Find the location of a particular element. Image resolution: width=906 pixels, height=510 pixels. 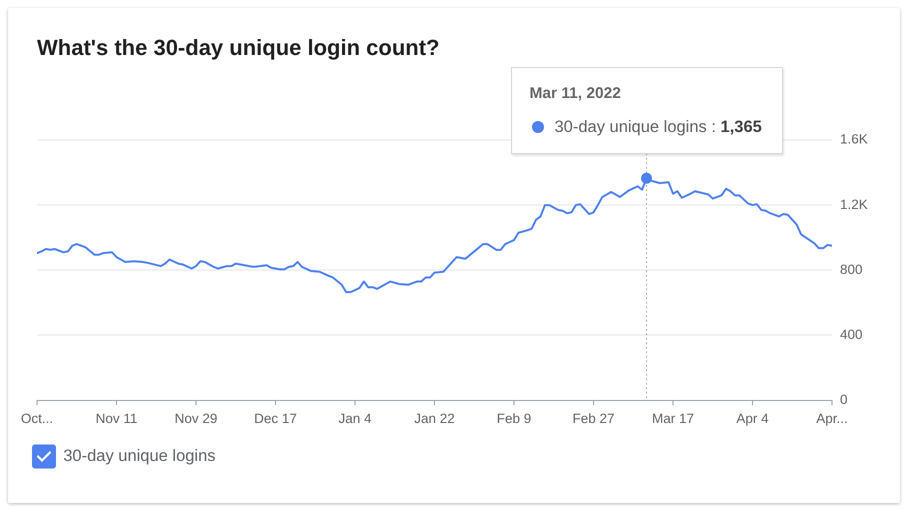

x-tick-label: Feb 27 is located at coordinates (593, 418).